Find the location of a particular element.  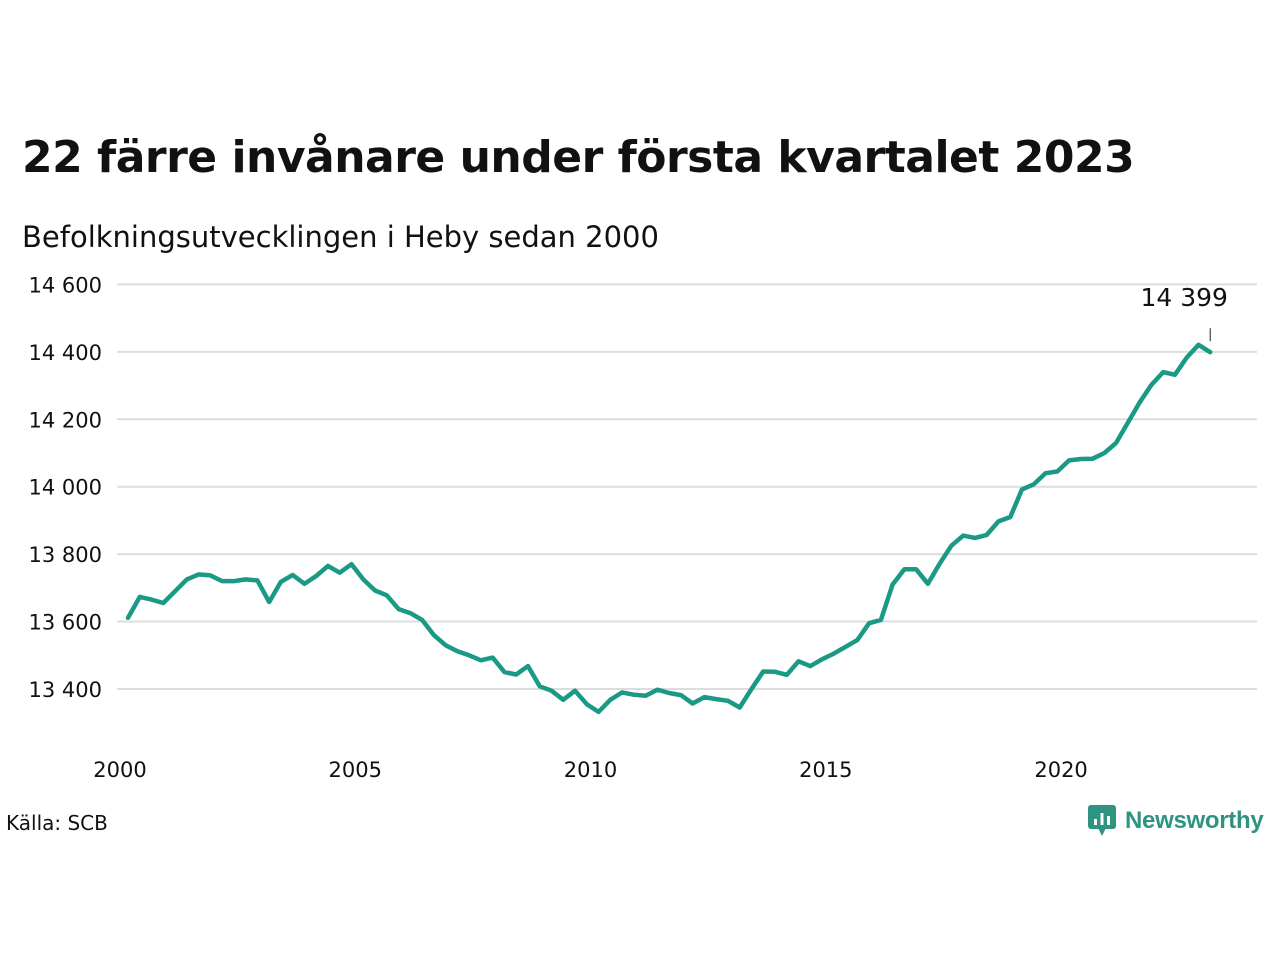

y-tick-label: 14 000 is located at coordinates (65, 488).